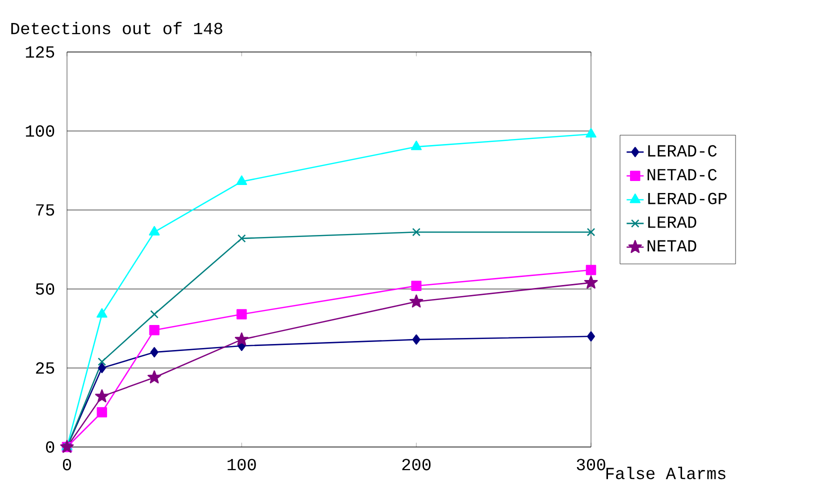 The height and width of the screenshot is (493, 816). What do you see at coordinates (50, 447) in the screenshot?
I see `y-tick-label: 0` at bounding box center [50, 447].